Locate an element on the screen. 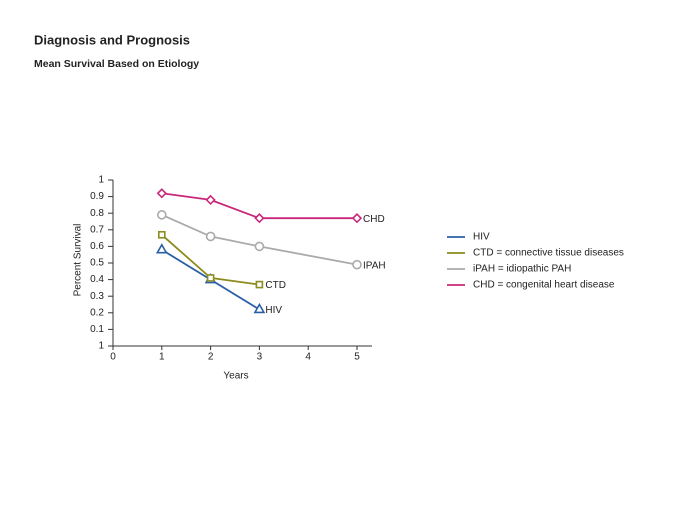 This screenshot has width=700, height=526. y-tick-label: 0.7 is located at coordinates (97, 229).